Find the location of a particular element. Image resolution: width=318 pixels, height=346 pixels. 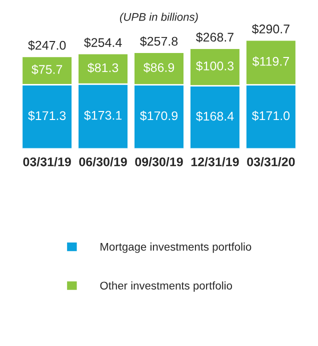

data-label: $171.0 is located at coordinates (271, 115).